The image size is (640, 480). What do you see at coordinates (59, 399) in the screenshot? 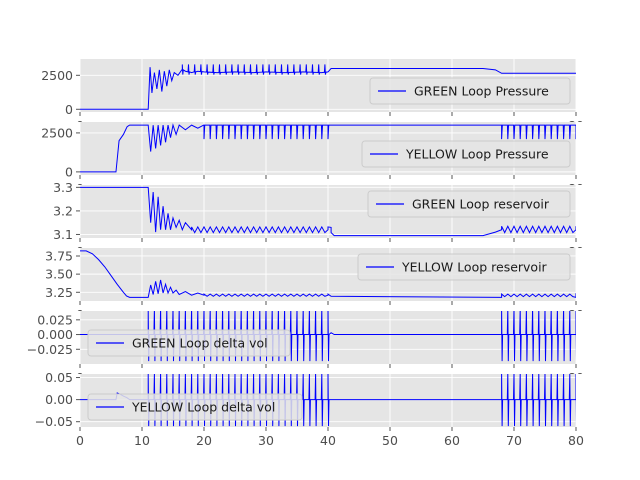
I see `y-tick-label: 0.00` at bounding box center [59, 399].